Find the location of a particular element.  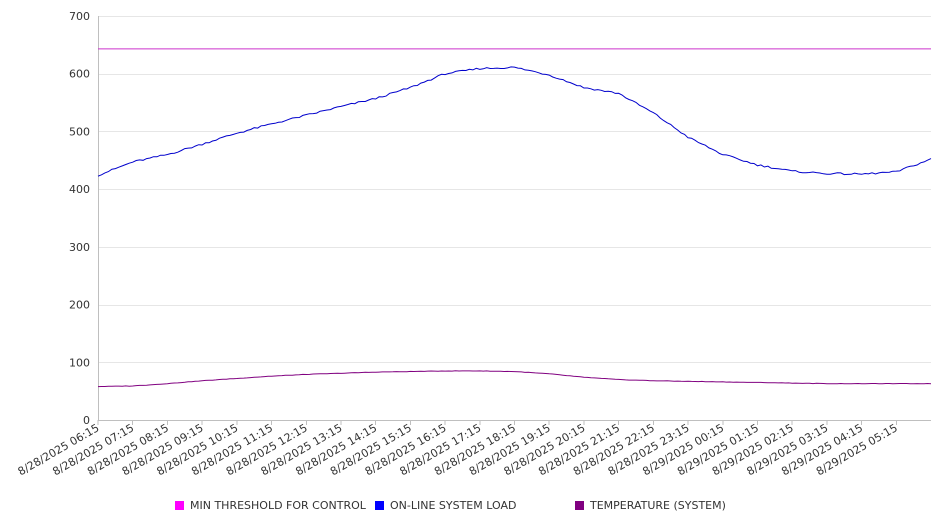

y-tick-label: 0 is located at coordinates (86, 420).